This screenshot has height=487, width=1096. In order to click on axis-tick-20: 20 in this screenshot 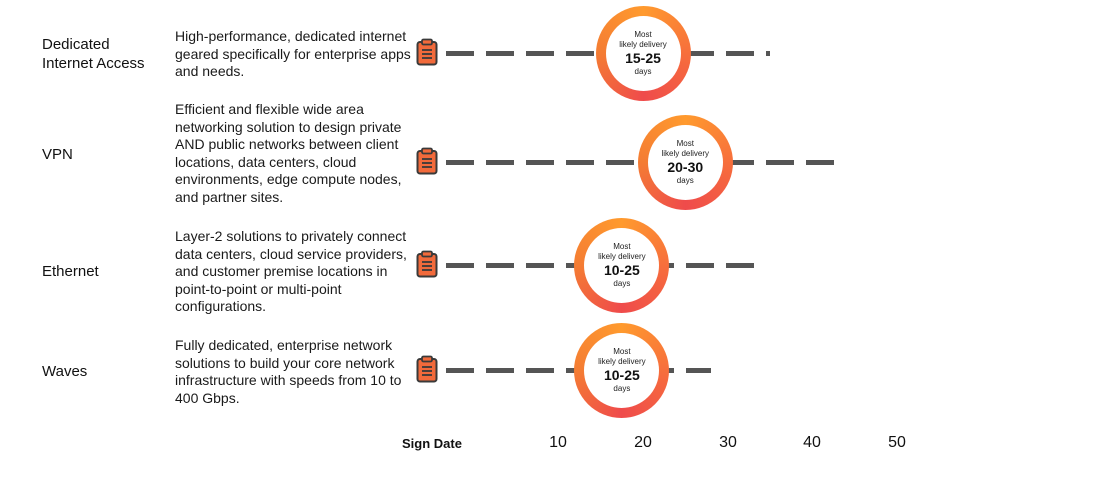, I will do `click(643, 442)`.